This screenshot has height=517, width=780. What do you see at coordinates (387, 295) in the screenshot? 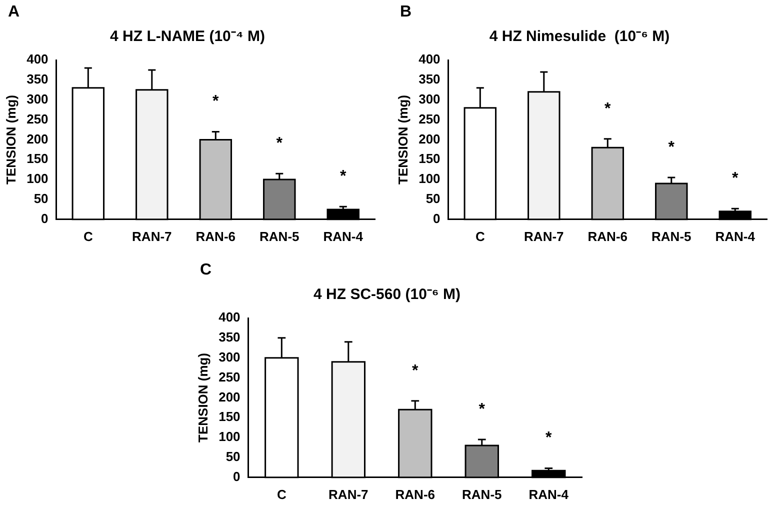
I see `chart-title: 4 HZ SC-560 (10⁻⁶ M)` at bounding box center [387, 295].